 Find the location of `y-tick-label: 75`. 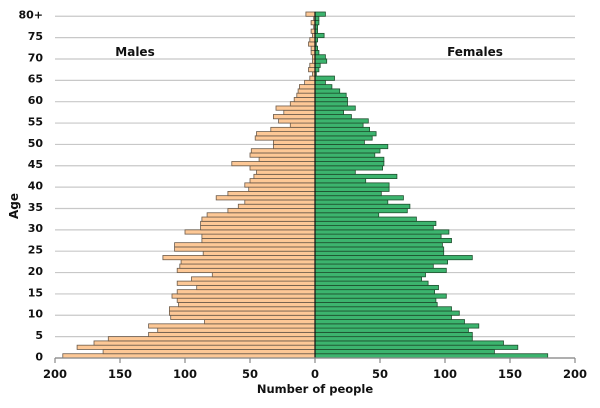

y-tick-label: 75 is located at coordinates (35, 36).